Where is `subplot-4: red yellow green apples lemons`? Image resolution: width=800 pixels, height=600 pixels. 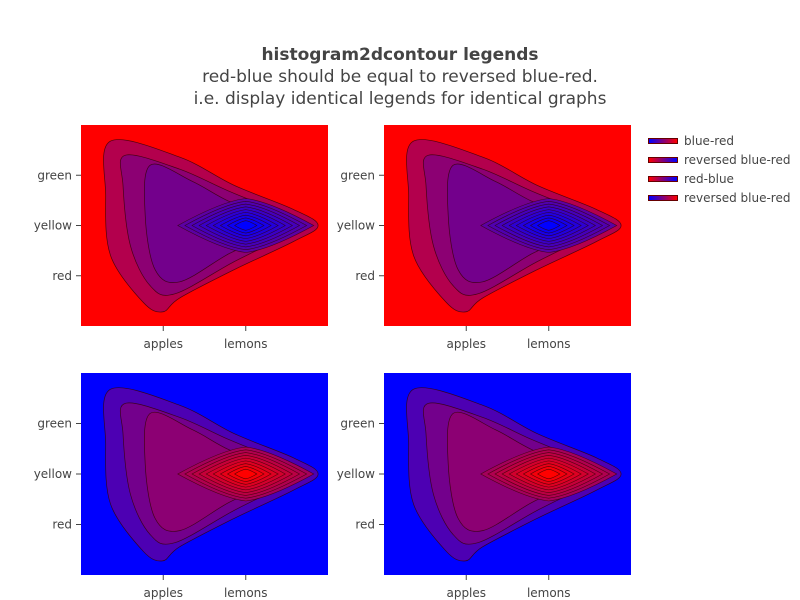
subplot-4: red yellow green apples lemons is located at coordinates (484, 486).